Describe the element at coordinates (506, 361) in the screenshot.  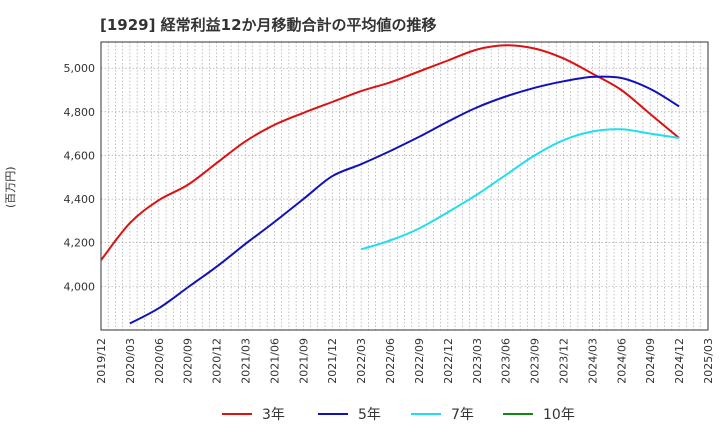
I see `x-tick-label: 2023/06` at that location.